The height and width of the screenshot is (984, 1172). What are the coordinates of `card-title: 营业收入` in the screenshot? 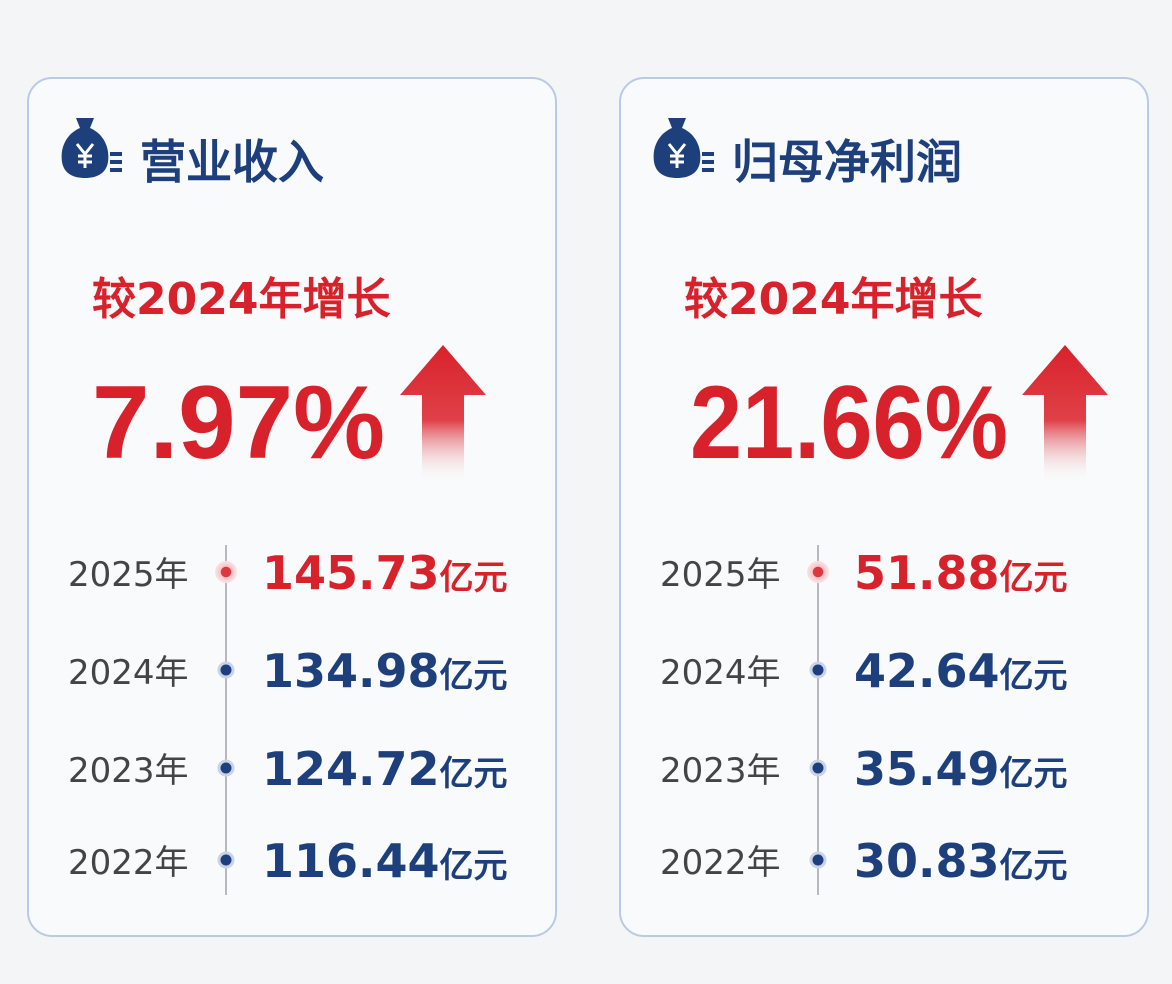 It's located at (232, 162).